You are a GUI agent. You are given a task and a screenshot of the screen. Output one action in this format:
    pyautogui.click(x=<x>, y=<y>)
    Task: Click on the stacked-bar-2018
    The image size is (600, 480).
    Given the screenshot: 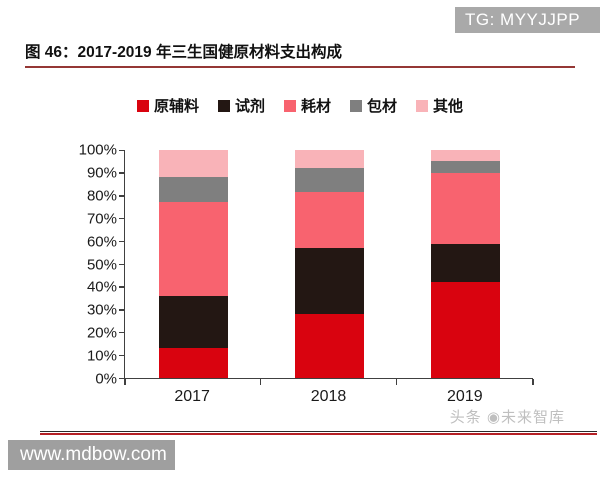 What is the action you would take?
    pyautogui.click(x=329, y=264)
    